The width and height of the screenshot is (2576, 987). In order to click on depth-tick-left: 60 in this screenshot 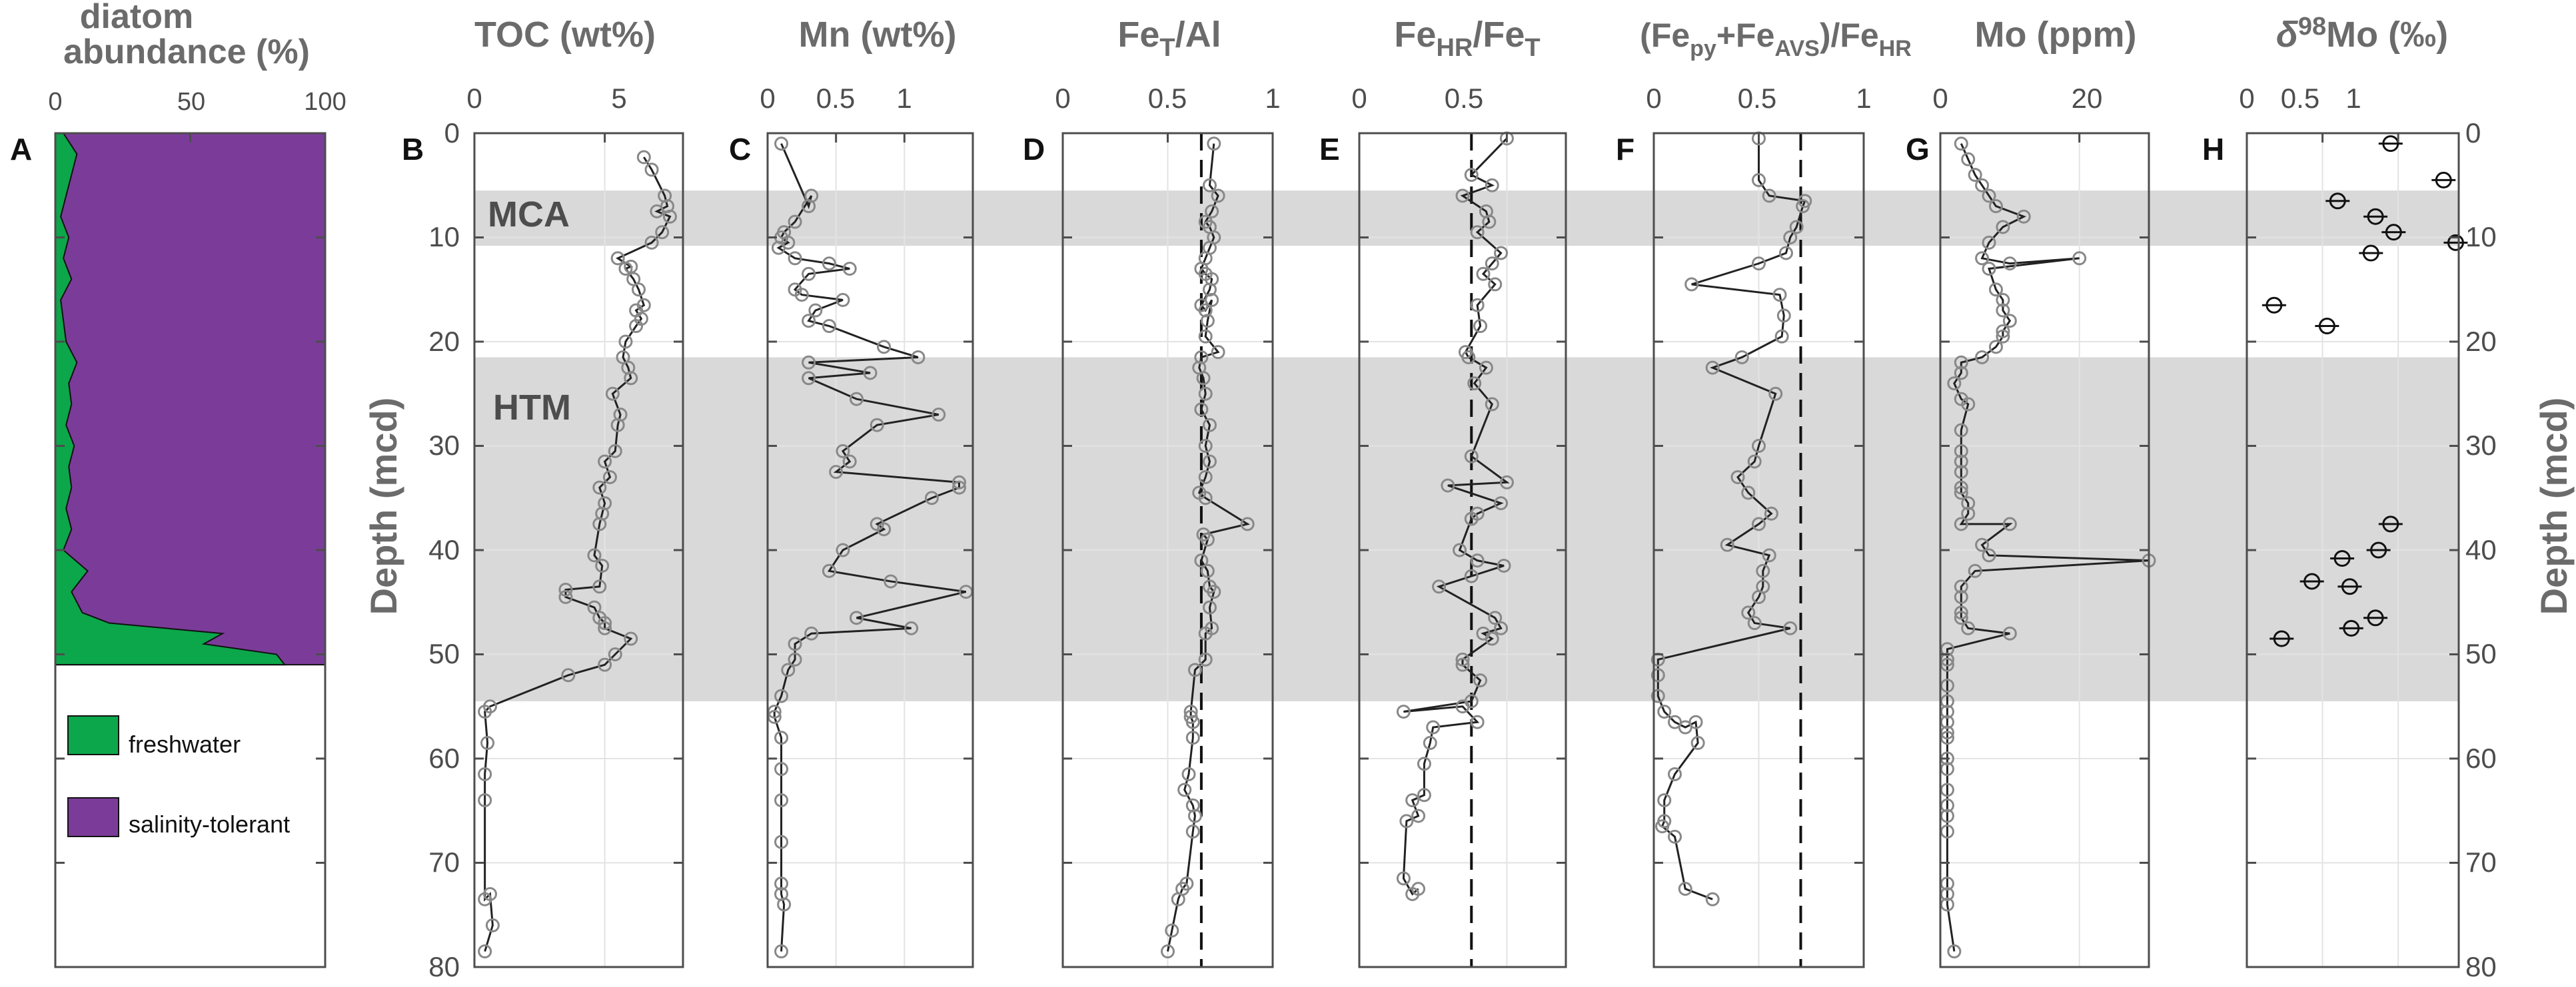, I will do `click(444, 758)`.